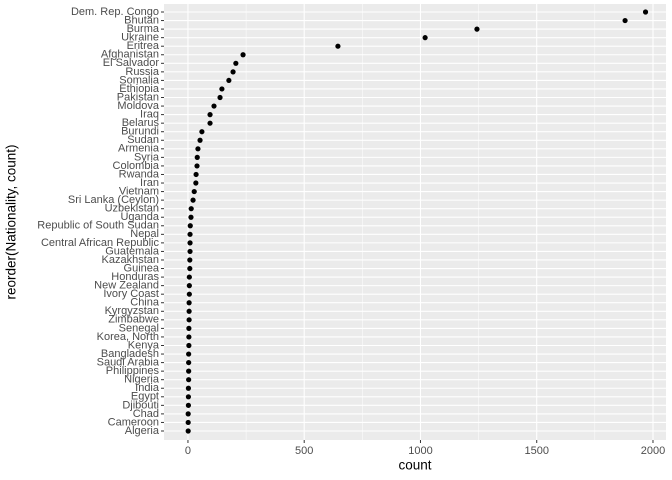  What do you see at coordinates (133, 320) in the screenshot?
I see `y-tick-label: Zimbabwe` at bounding box center [133, 320].